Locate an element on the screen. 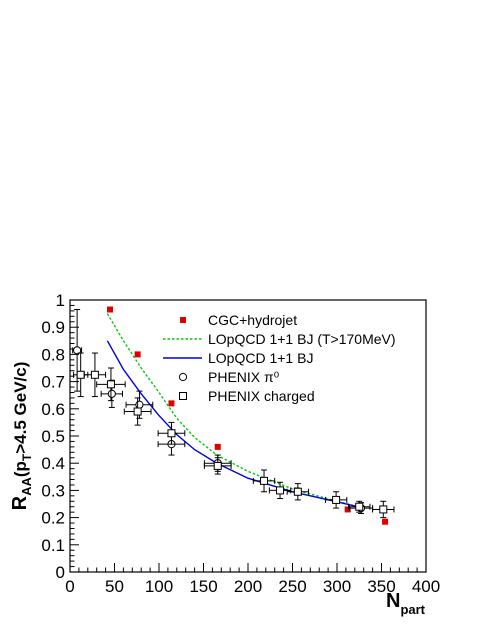 This screenshot has width=485, height=627. legend-lopqcd-t170: LOpQCD 1+1 BJ (T>170MeV) is located at coordinates (279, 339).